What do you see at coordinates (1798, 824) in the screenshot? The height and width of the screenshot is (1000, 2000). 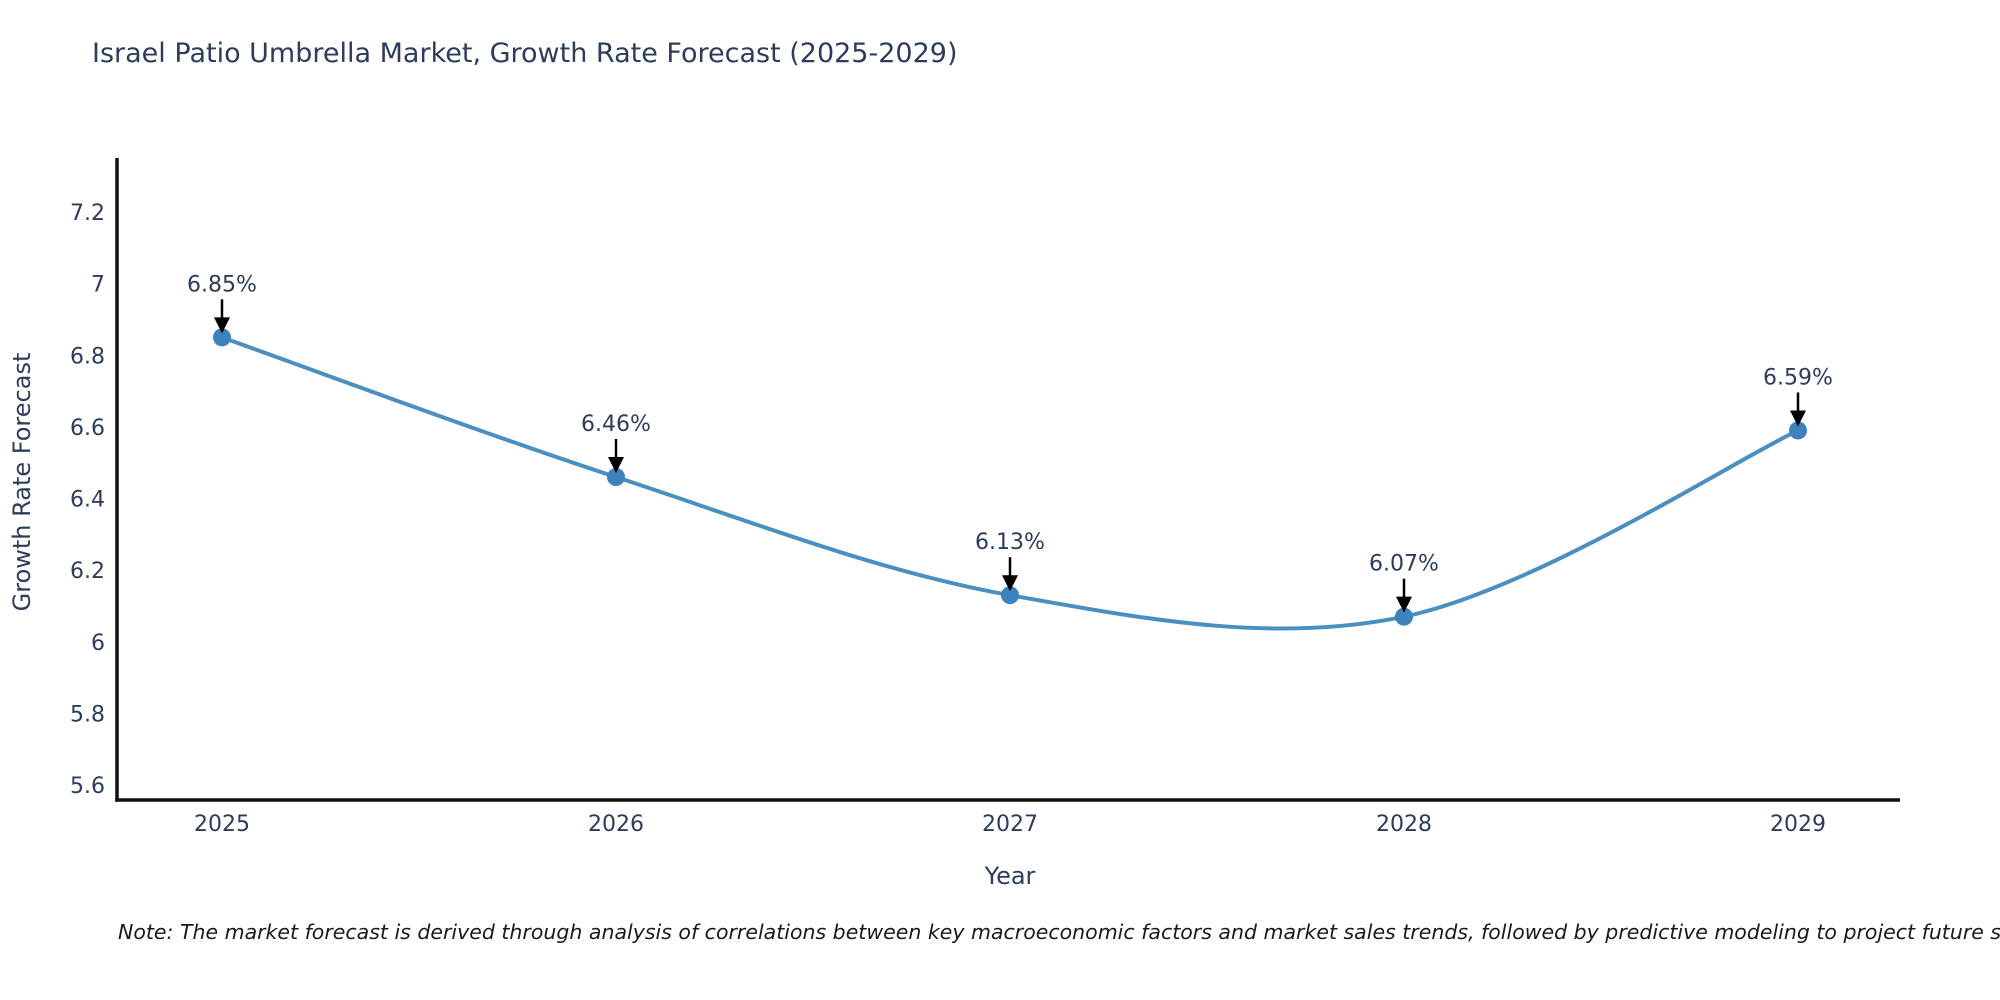 I see `x-tick-label: 2029` at bounding box center [1798, 824].